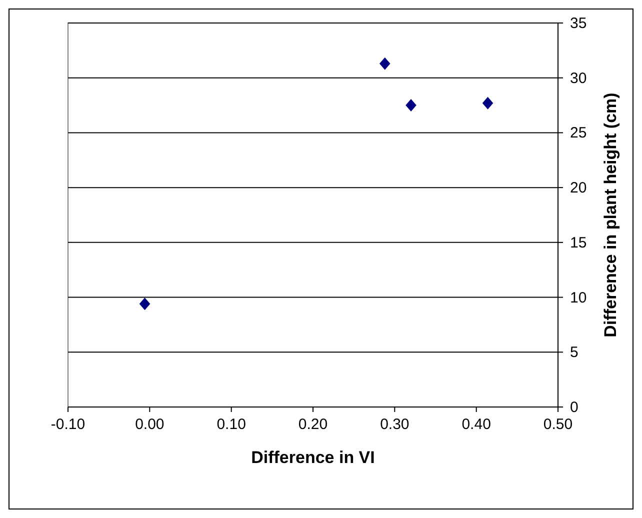  Describe the element at coordinates (578, 23) in the screenshot. I see `y2-tick-label: 35` at that location.